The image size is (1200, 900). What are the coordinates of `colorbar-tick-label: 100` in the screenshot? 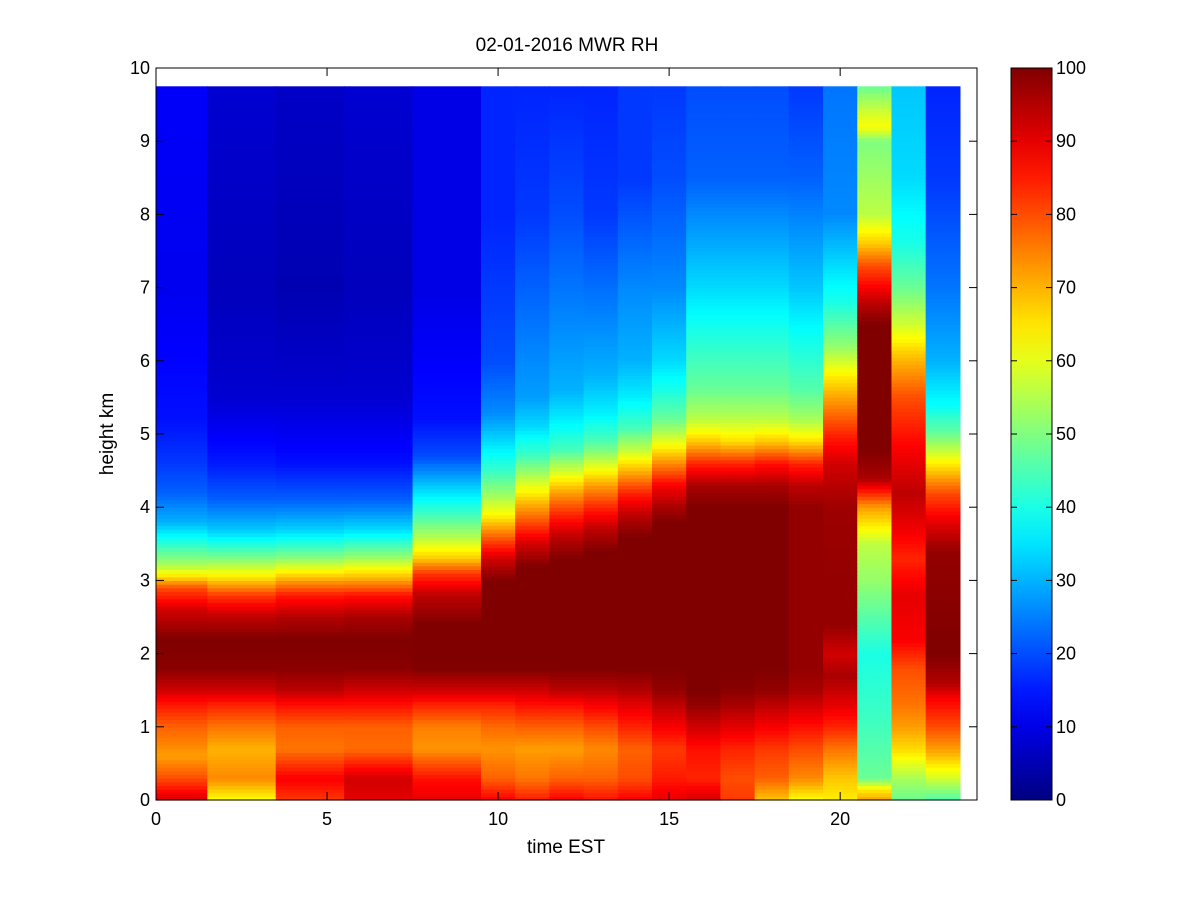 It's located at (1071, 68).